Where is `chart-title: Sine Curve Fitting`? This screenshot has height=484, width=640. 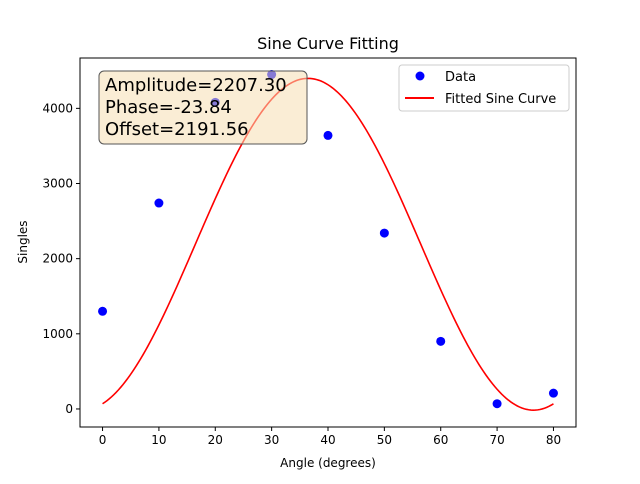
chart-title: Sine Curve Fitting is located at coordinates (328, 43).